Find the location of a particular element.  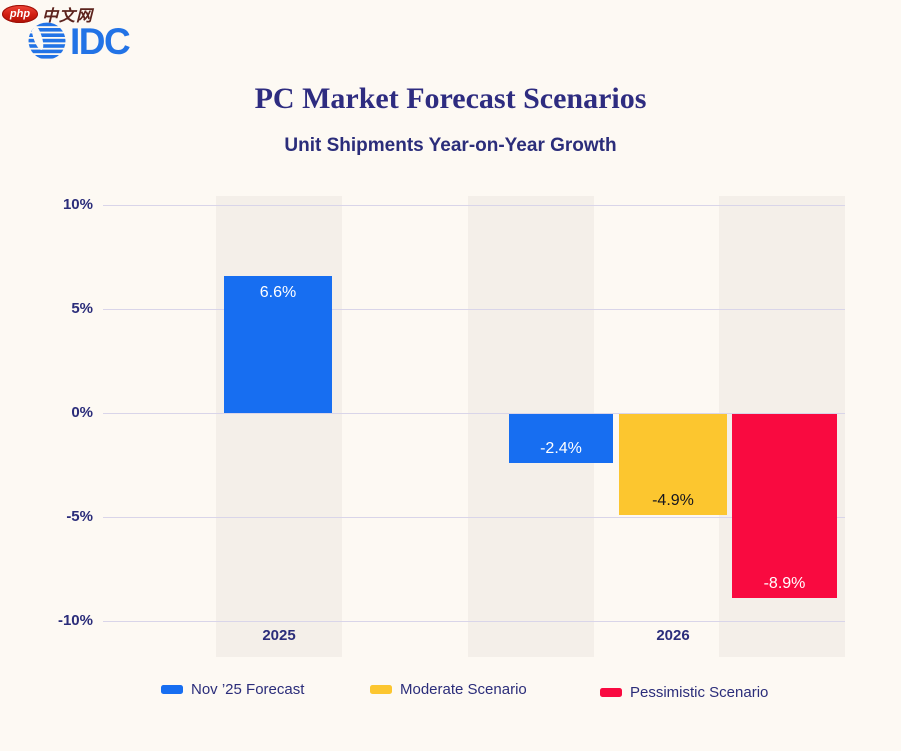

legend-label: Pessimistic Scenario is located at coordinates (699, 692).